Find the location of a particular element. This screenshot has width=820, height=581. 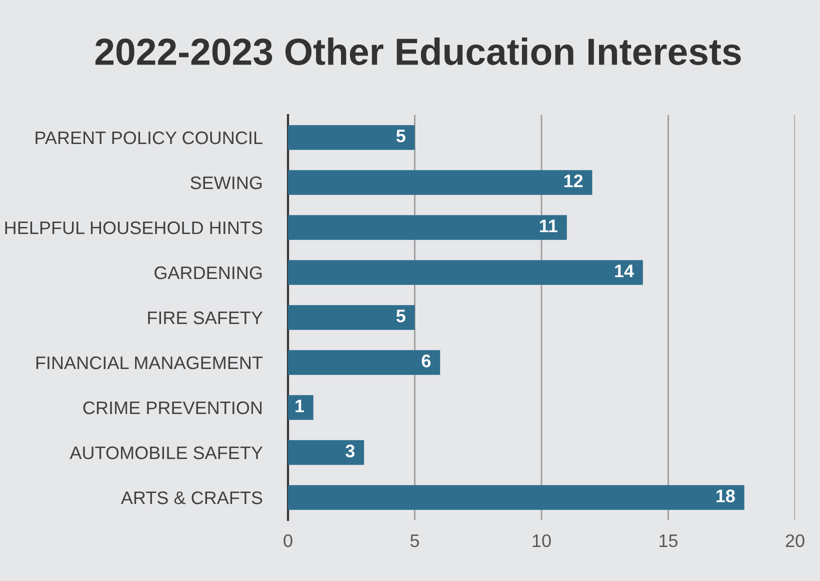

x-tick-label: 20 is located at coordinates (795, 541).